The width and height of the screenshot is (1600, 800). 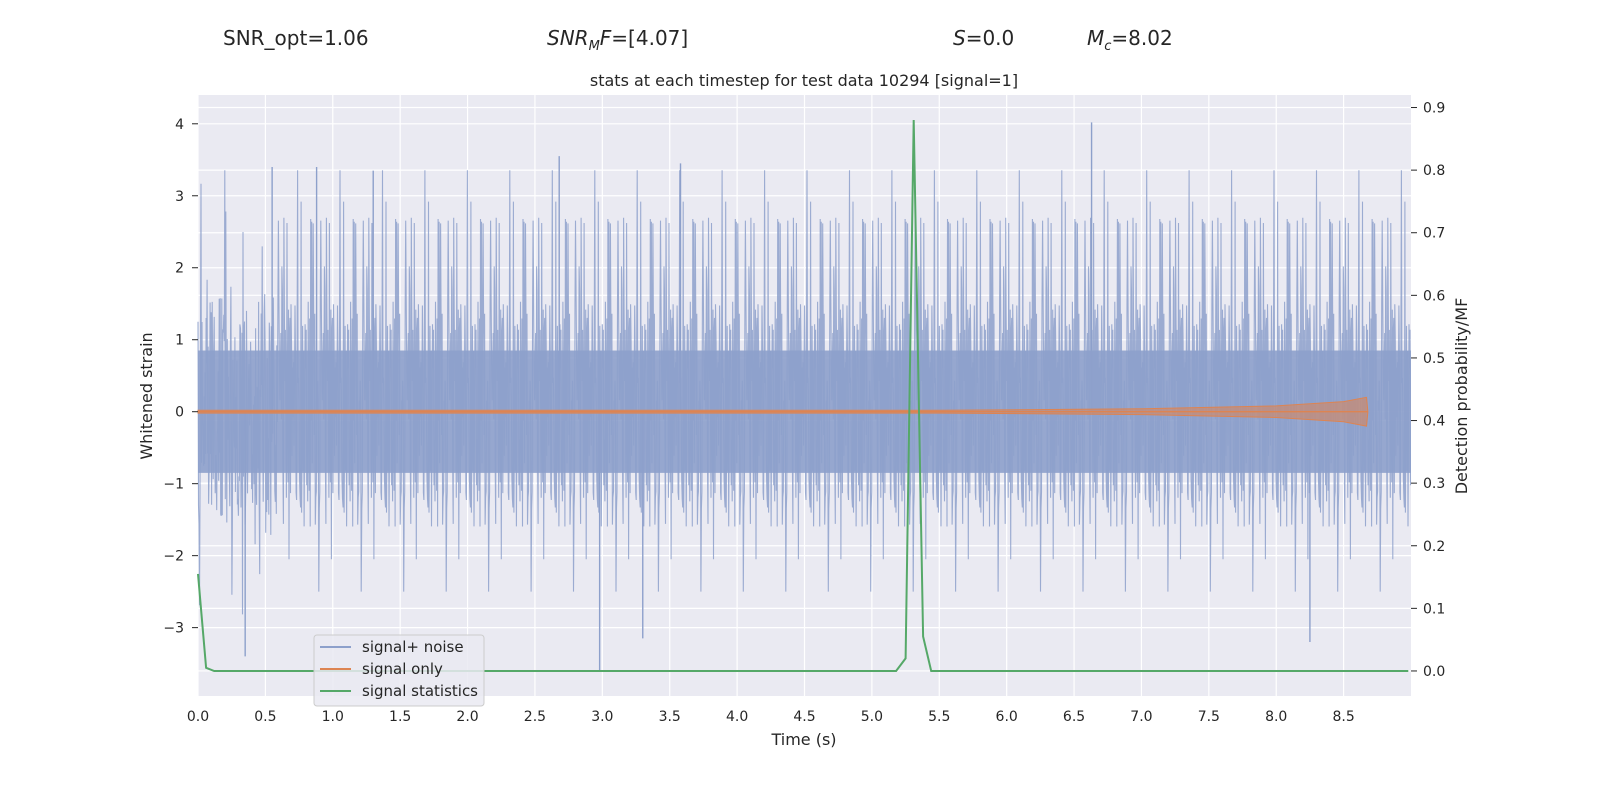 I want to click on x-tick-label: 0.5, so click(x=265, y=717).